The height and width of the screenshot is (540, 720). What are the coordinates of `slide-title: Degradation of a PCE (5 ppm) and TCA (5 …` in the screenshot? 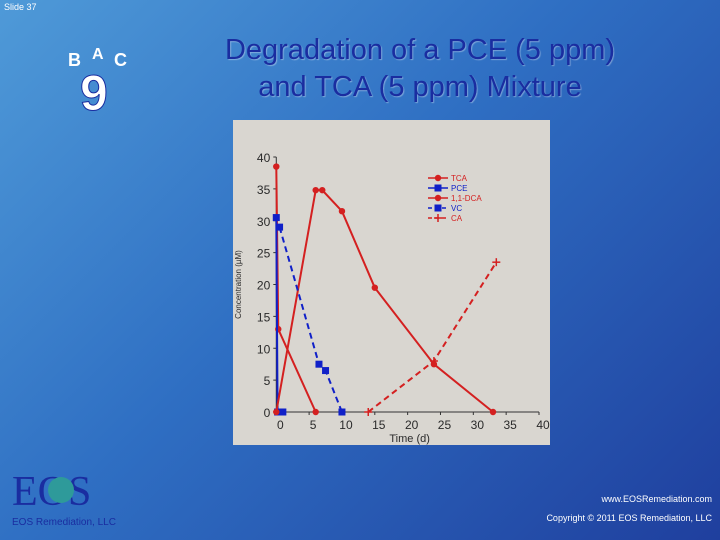 It's located at (420, 69).